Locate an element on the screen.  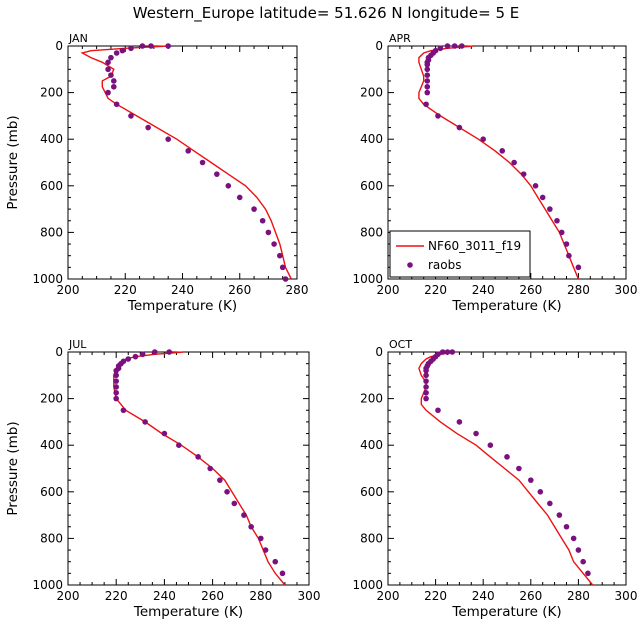
panel-label: JUL is located at coordinates (77, 344).